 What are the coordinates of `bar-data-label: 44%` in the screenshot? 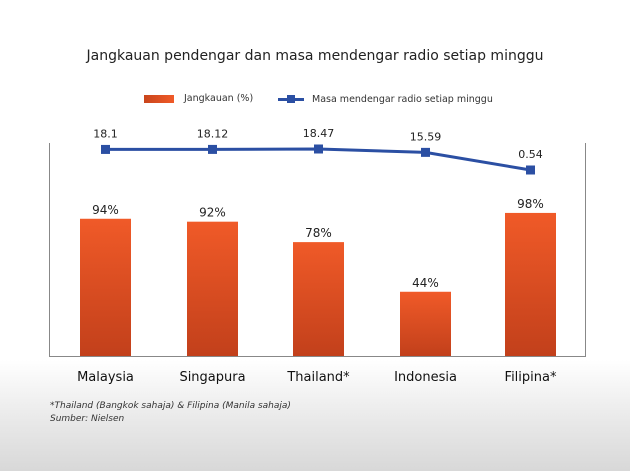 It's located at (425, 283).